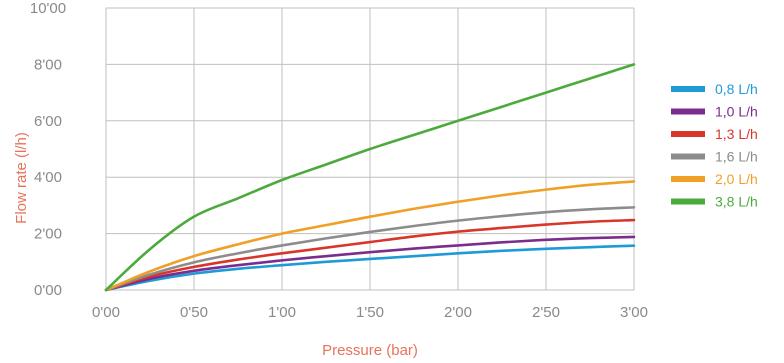 Image resolution: width=784 pixels, height=363 pixels. I want to click on legend-swatch-1-6-l-h, so click(688, 156).